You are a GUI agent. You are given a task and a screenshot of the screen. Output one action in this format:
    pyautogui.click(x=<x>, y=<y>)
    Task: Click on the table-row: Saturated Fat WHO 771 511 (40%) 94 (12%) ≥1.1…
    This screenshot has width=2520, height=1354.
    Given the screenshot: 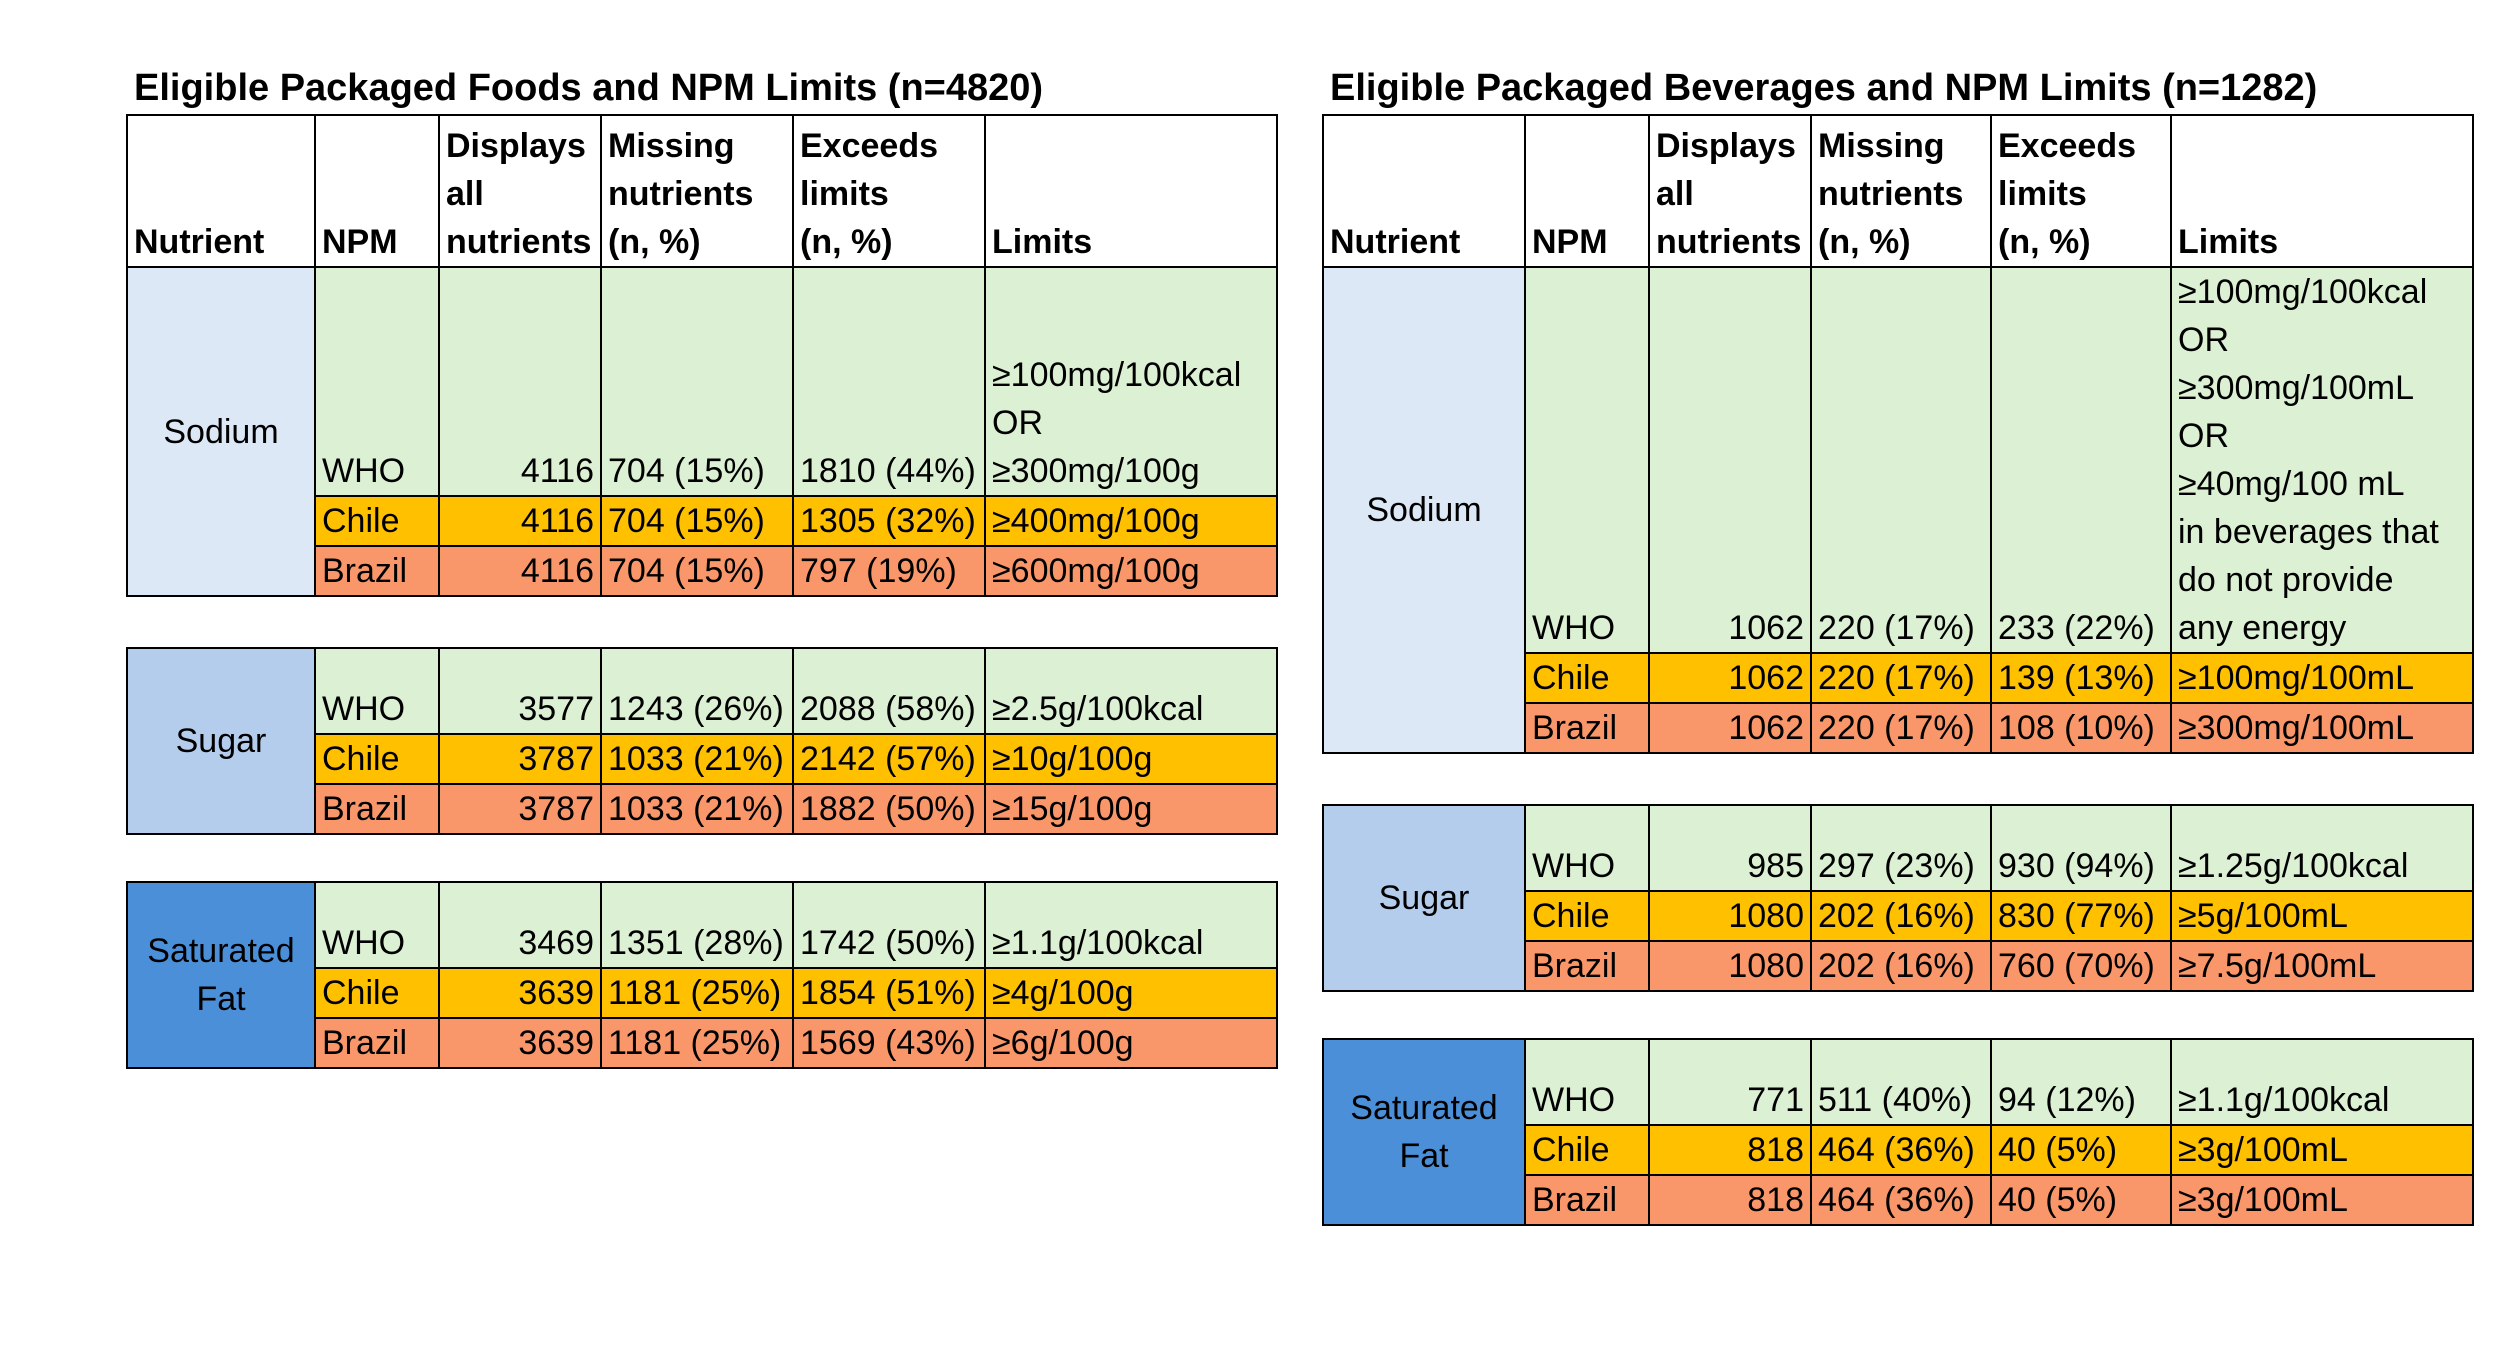 What is the action you would take?
    pyautogui.click(x=1898, y=1132)
    